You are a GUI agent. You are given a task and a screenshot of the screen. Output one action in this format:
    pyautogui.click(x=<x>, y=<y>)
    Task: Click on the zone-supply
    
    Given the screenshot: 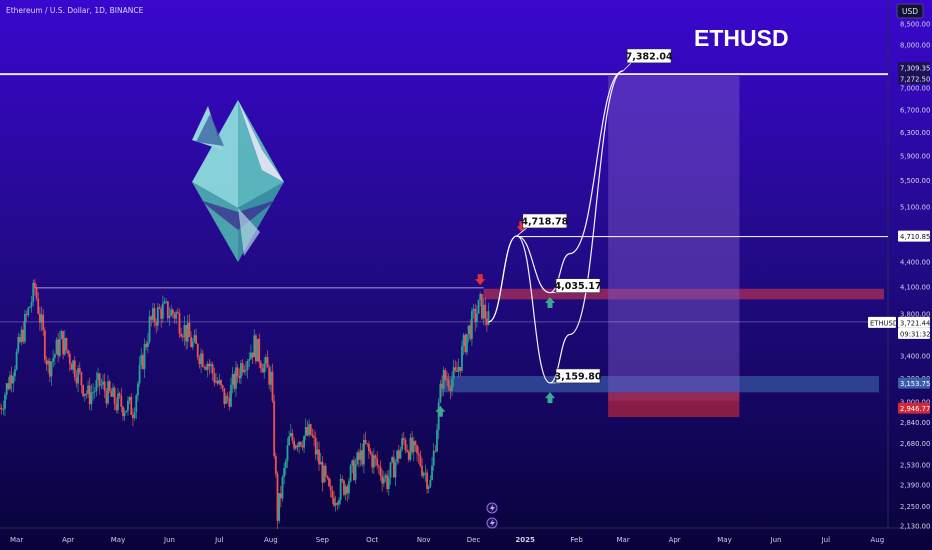 What is the action you would take?
    pyautogui.click(x=683, y=294)
    